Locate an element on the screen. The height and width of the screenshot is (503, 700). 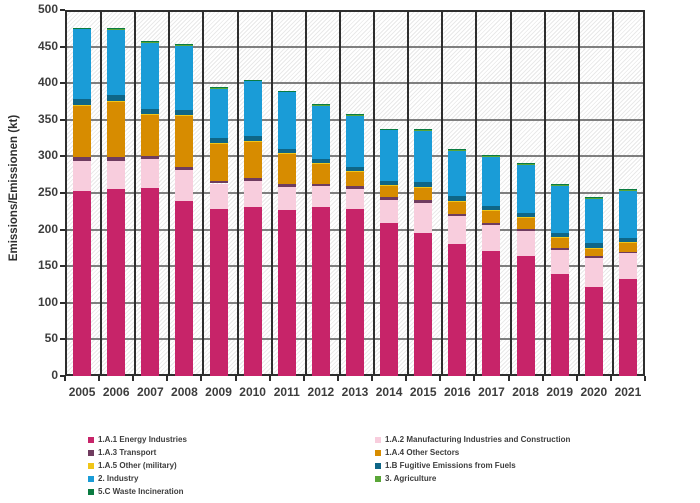
y-tick-label: 450 is located at coordinates (47, 45).